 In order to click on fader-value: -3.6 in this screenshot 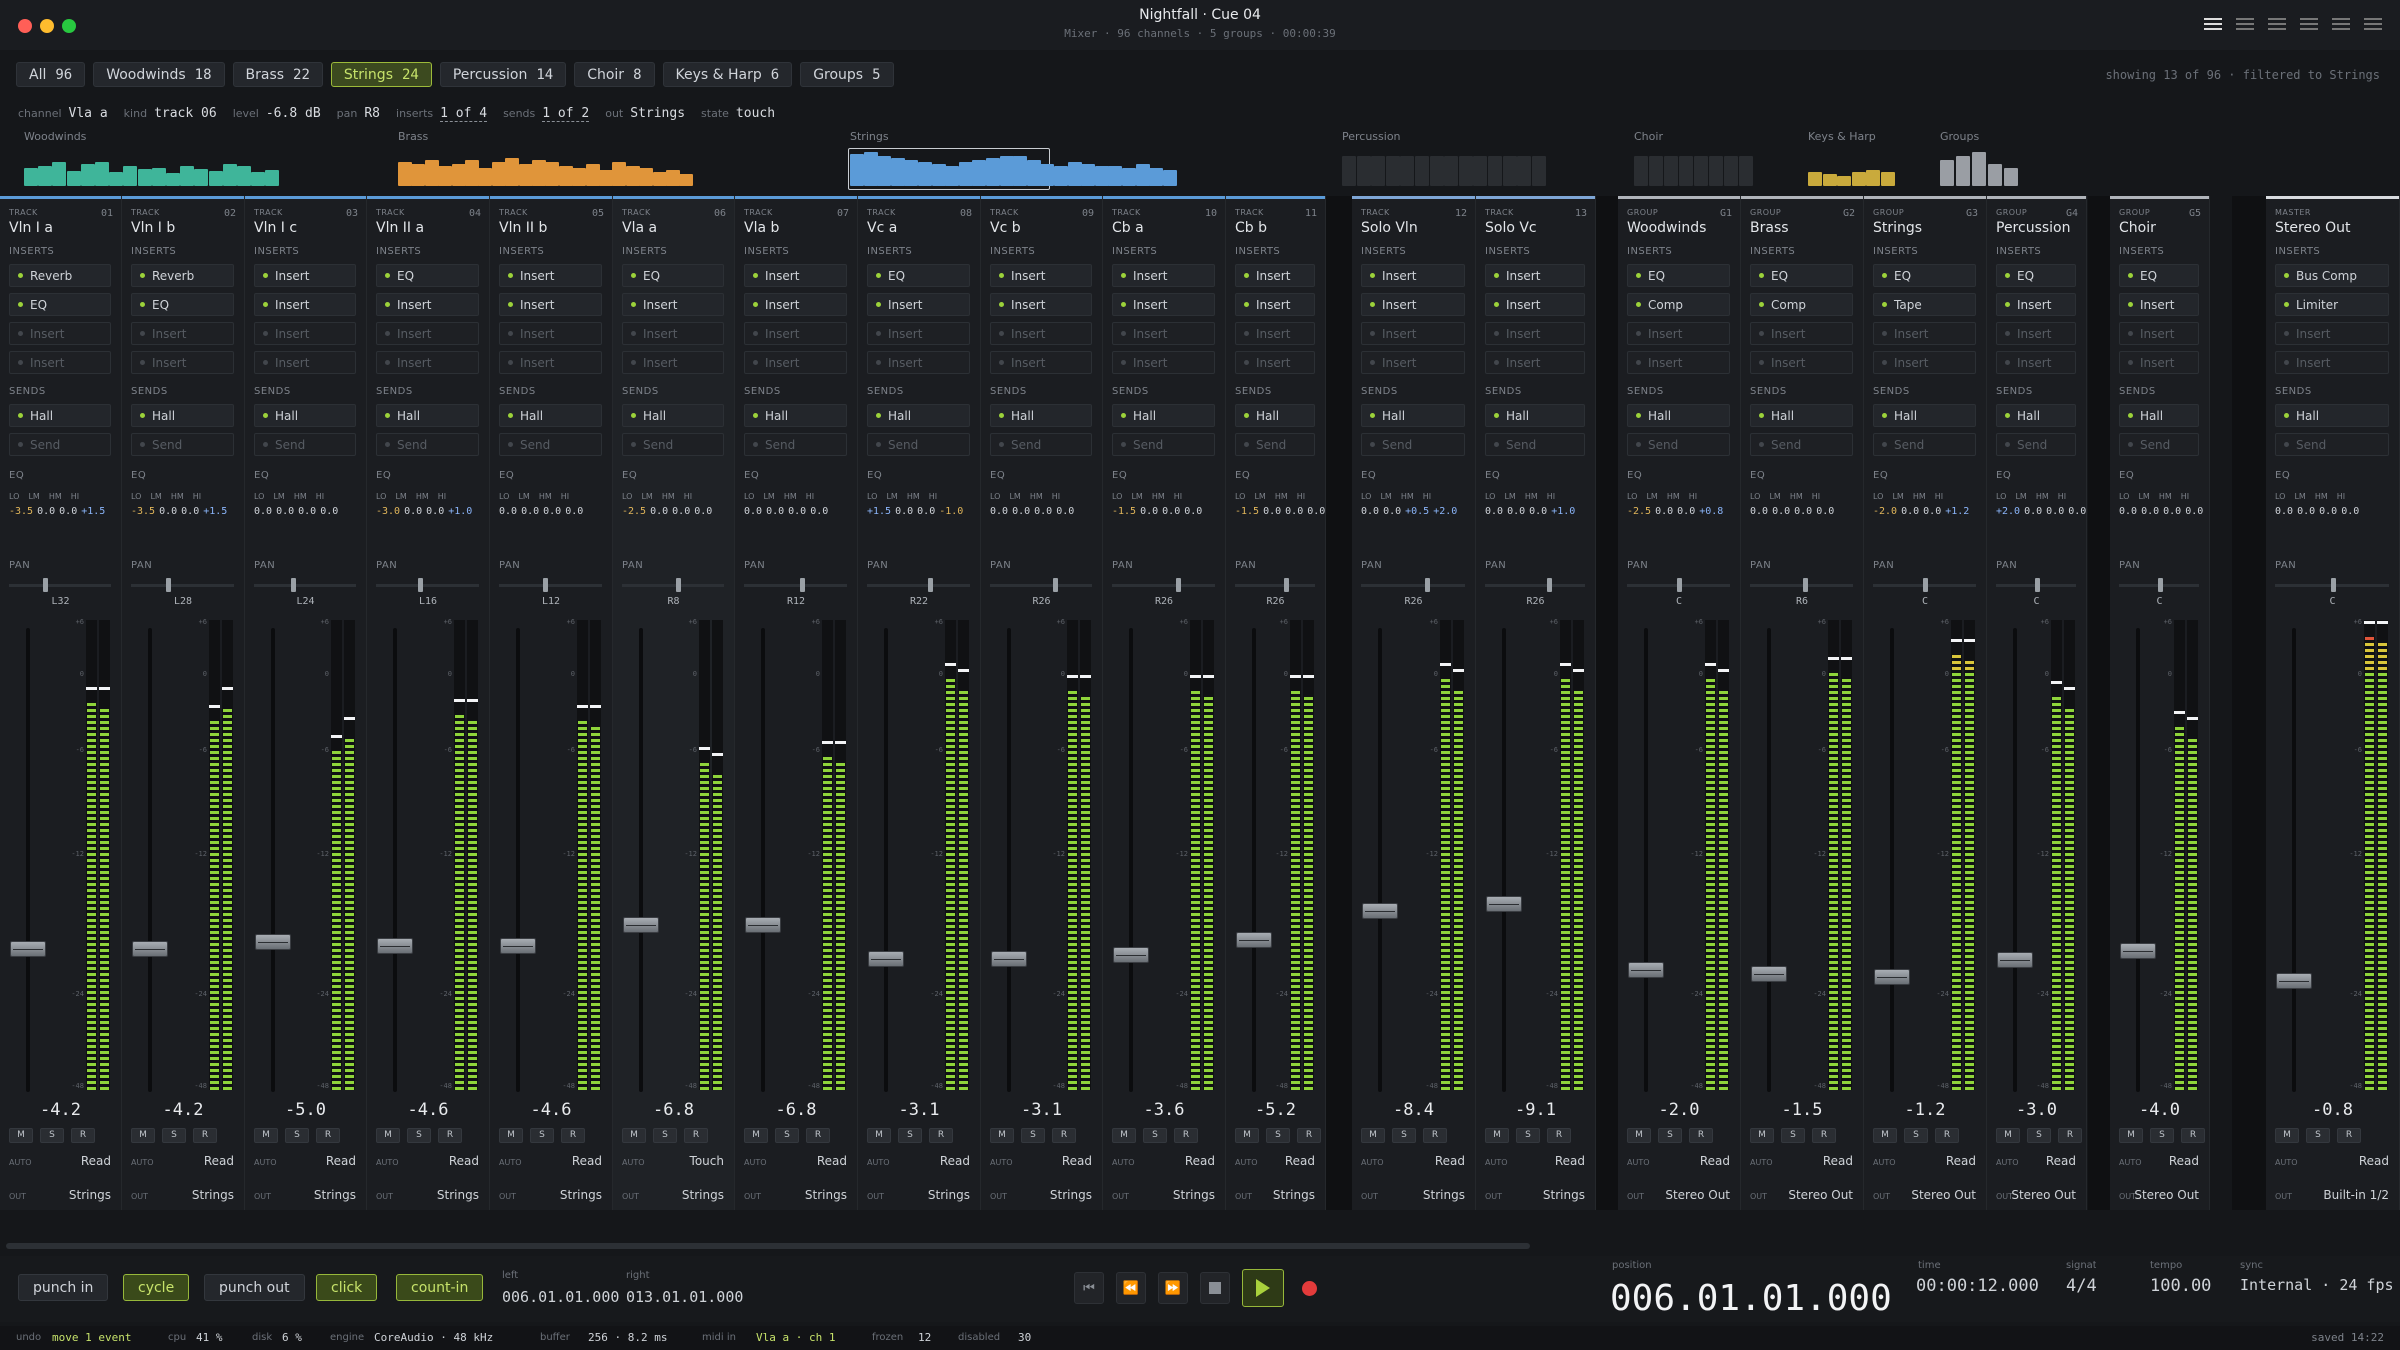, I will do `click(1164, 1110)`.